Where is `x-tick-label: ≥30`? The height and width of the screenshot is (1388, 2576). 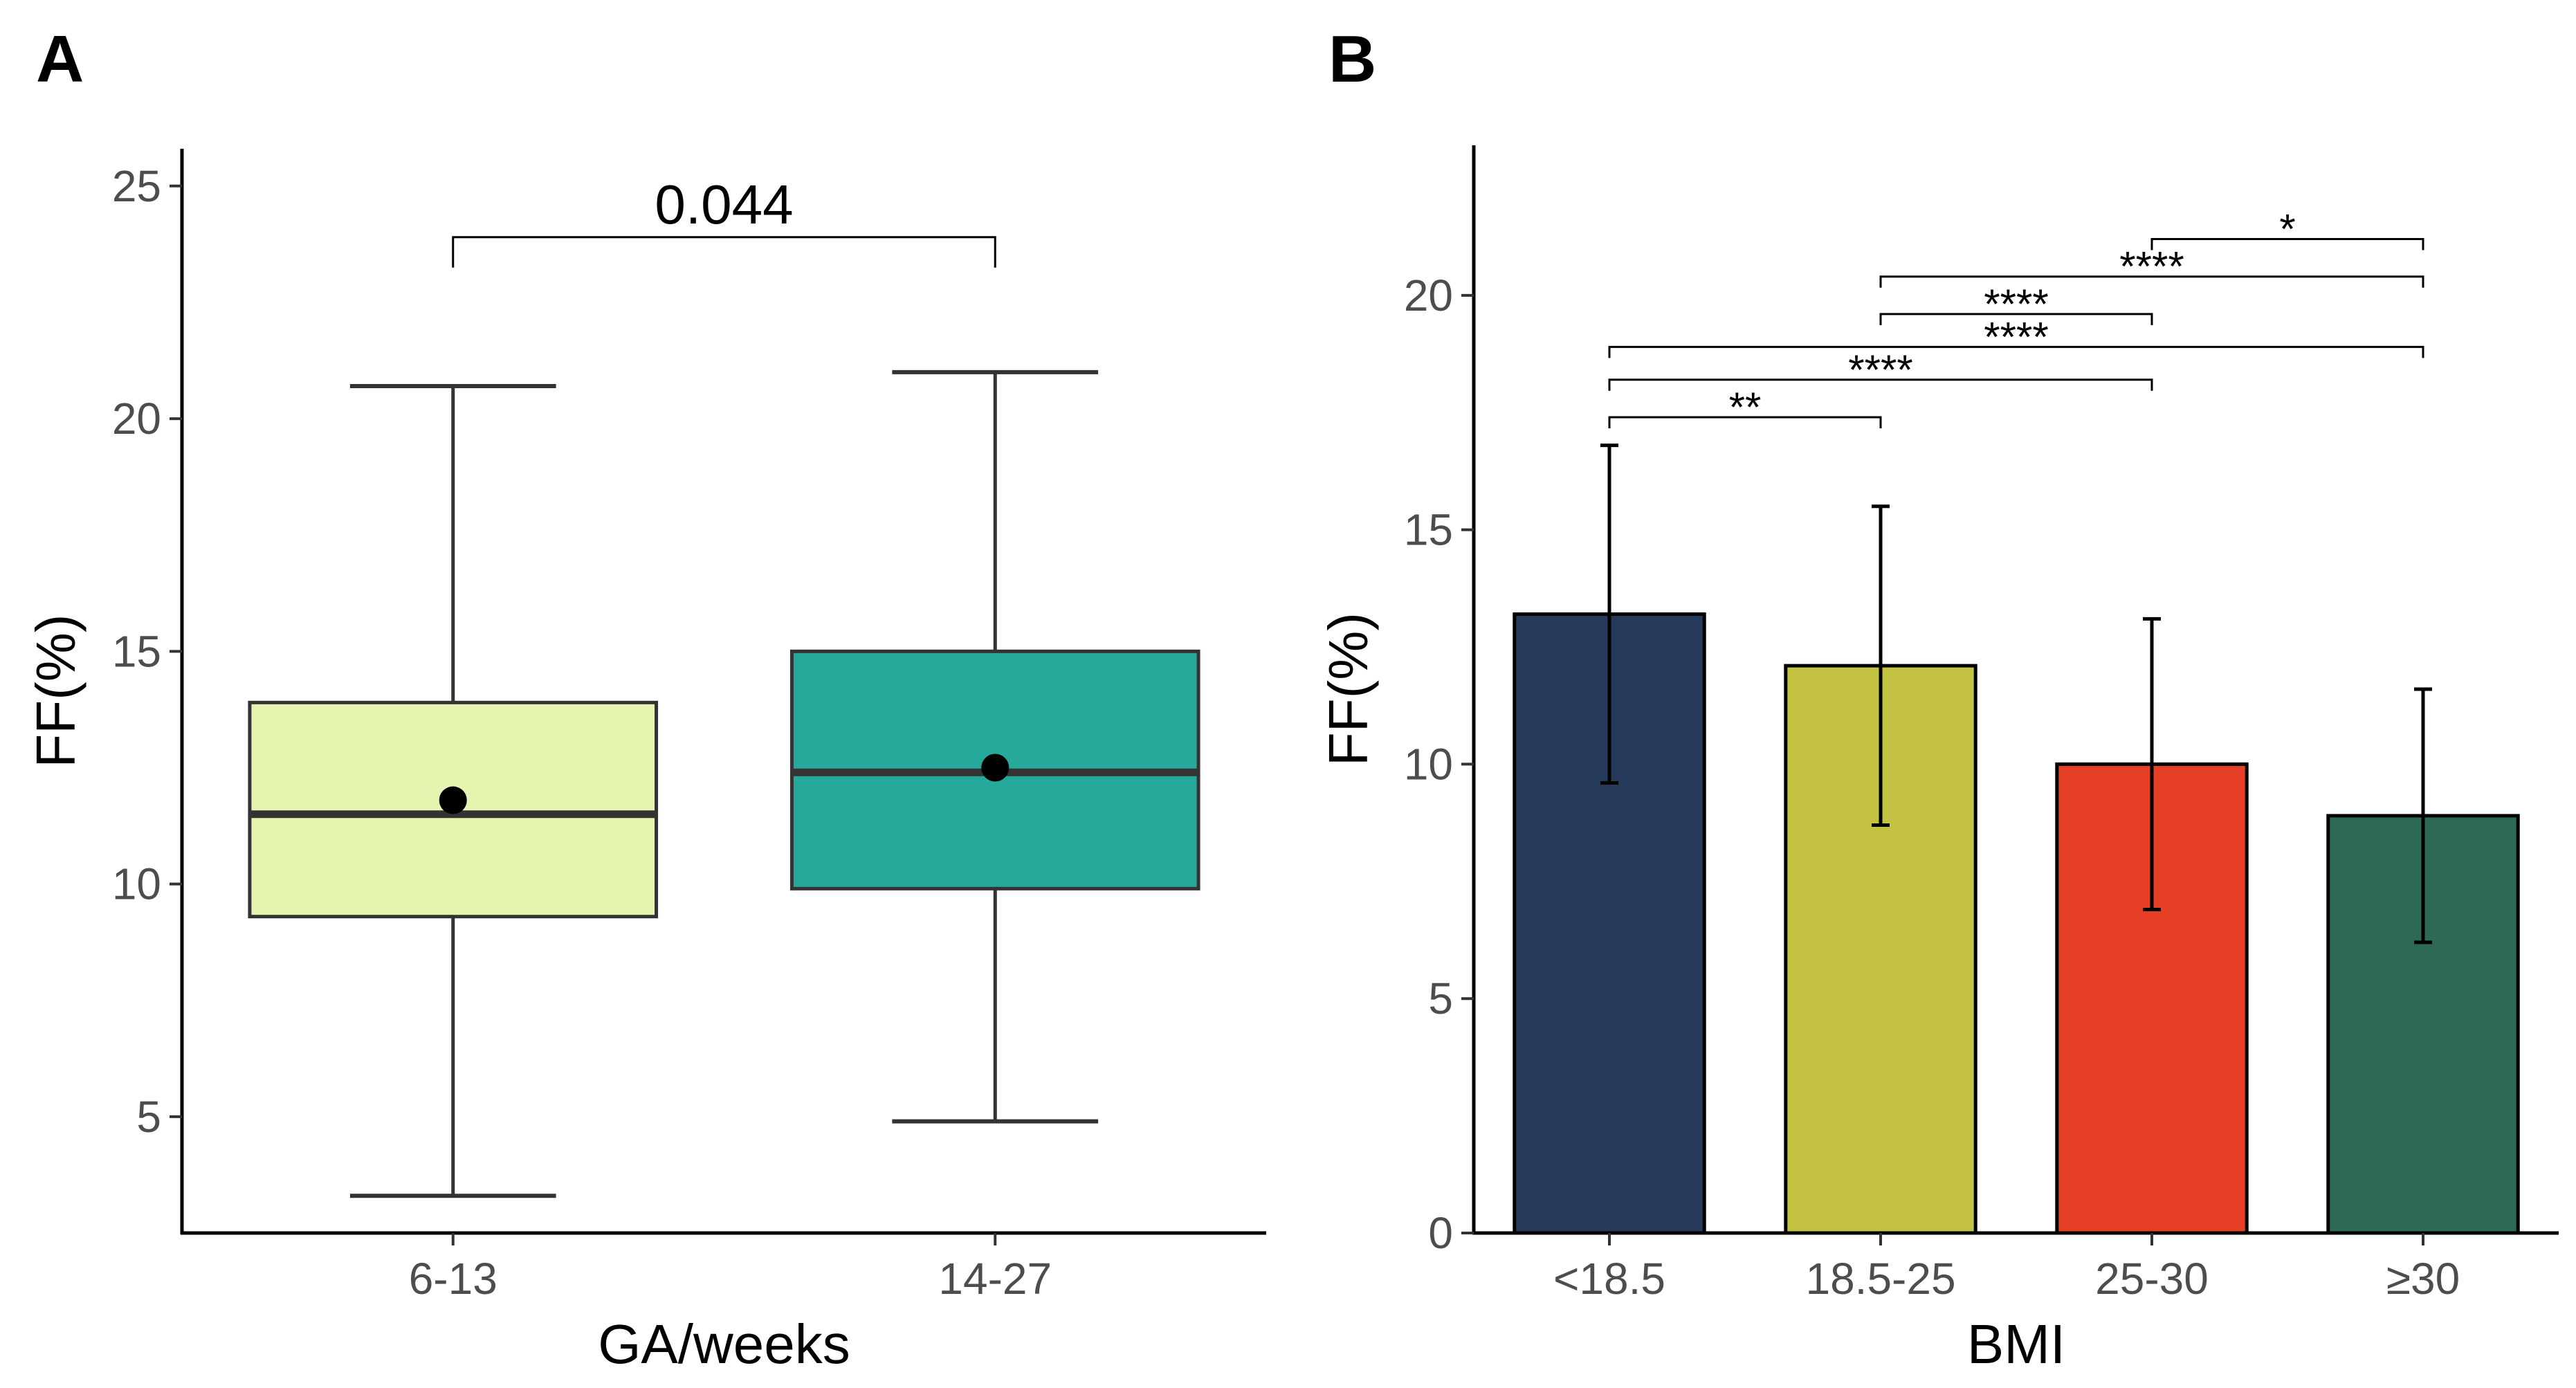 x-tick-label: ≥30 is located at coordinates (2423, 1279).